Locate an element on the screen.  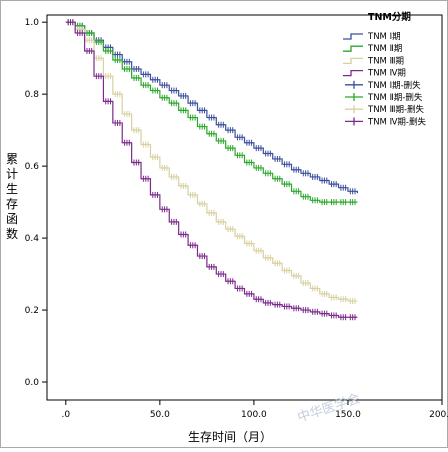
y-tick-label: 0.2 is located at coordinates (32, 311).